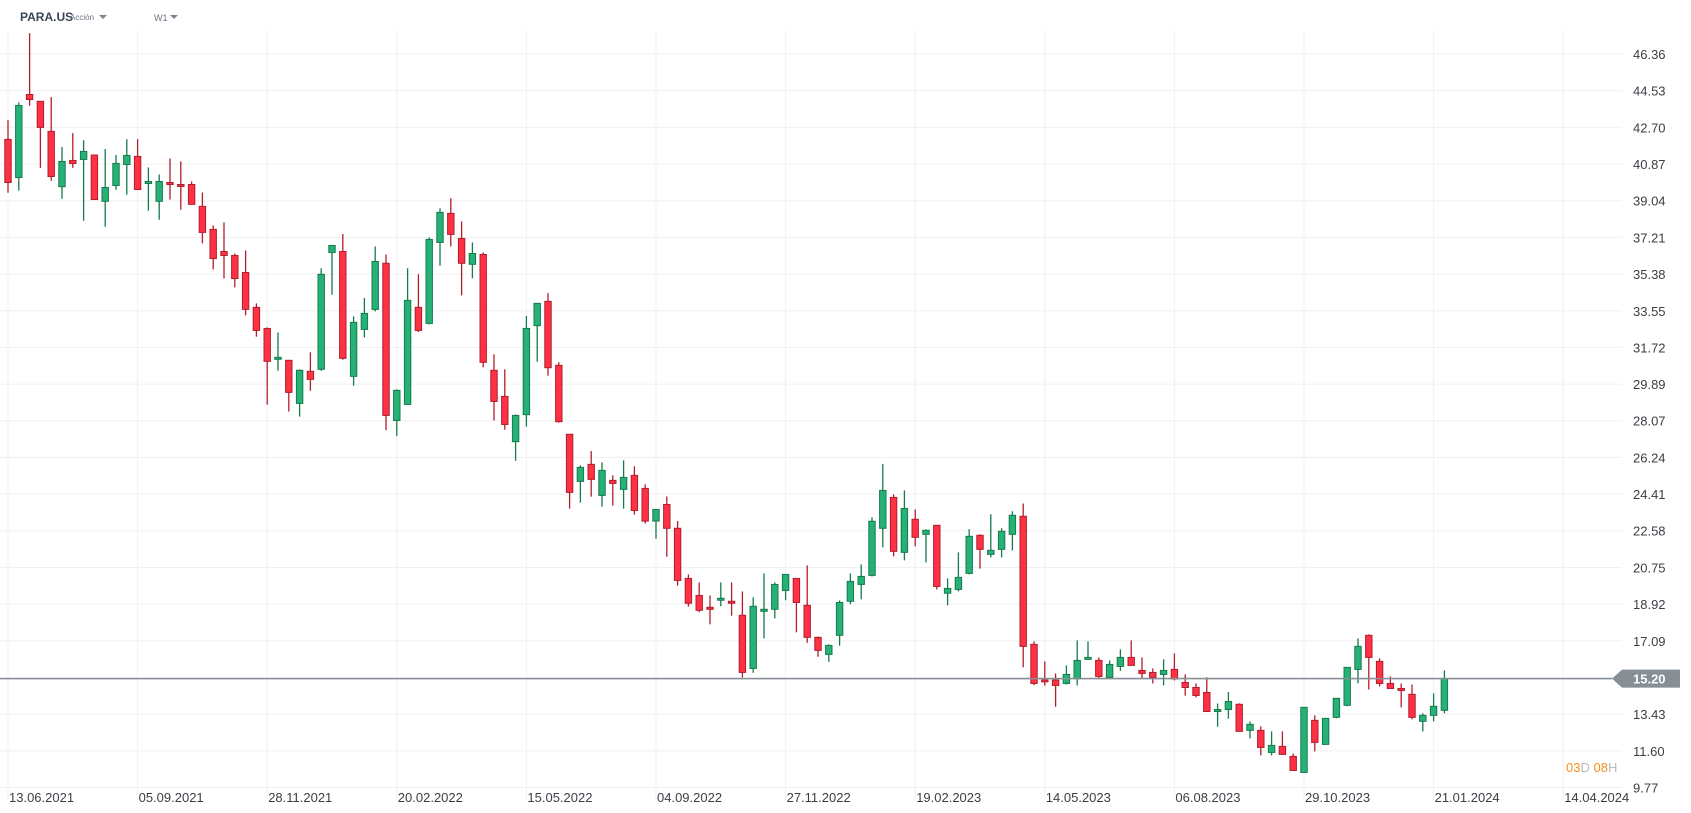 The width and height of the screenshot is (1691, 813). What do you see at coordinates (47, 17) in the screenshot?
I see `symbol-label: PARA.US` at bounding box center [47, 17].